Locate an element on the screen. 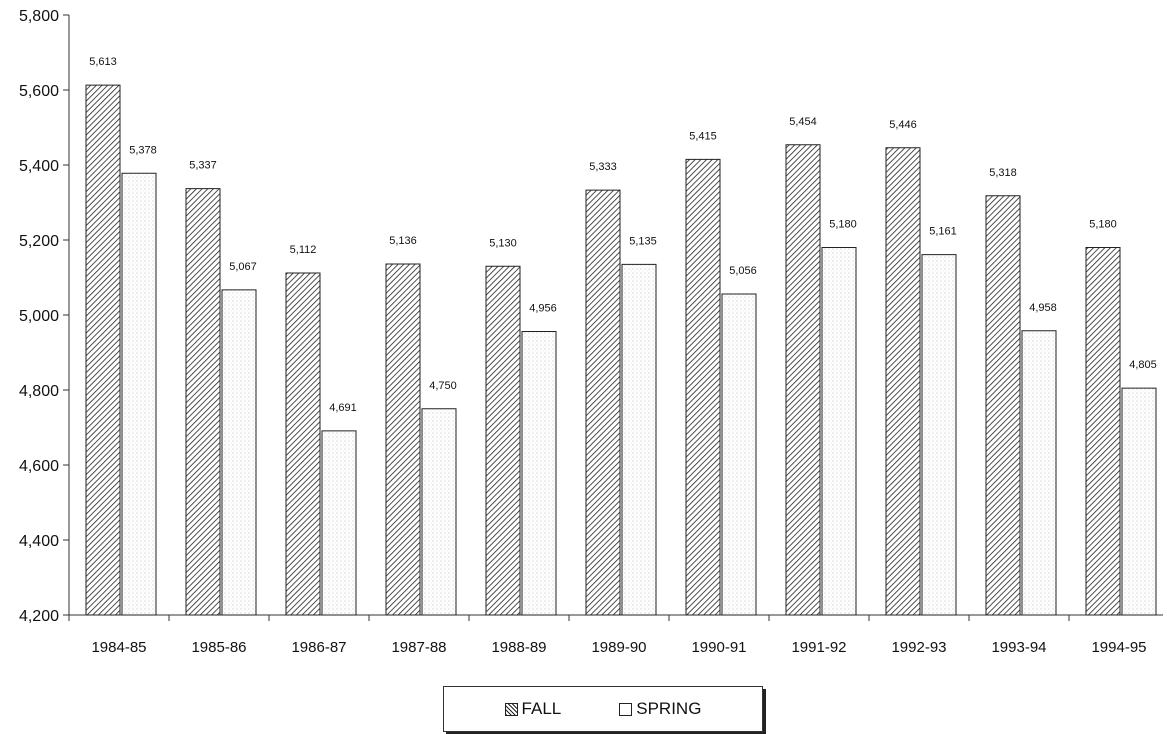 This screenshot has width=1167, height=734. legend-swatch-spring is located at coordinates (626, 709).